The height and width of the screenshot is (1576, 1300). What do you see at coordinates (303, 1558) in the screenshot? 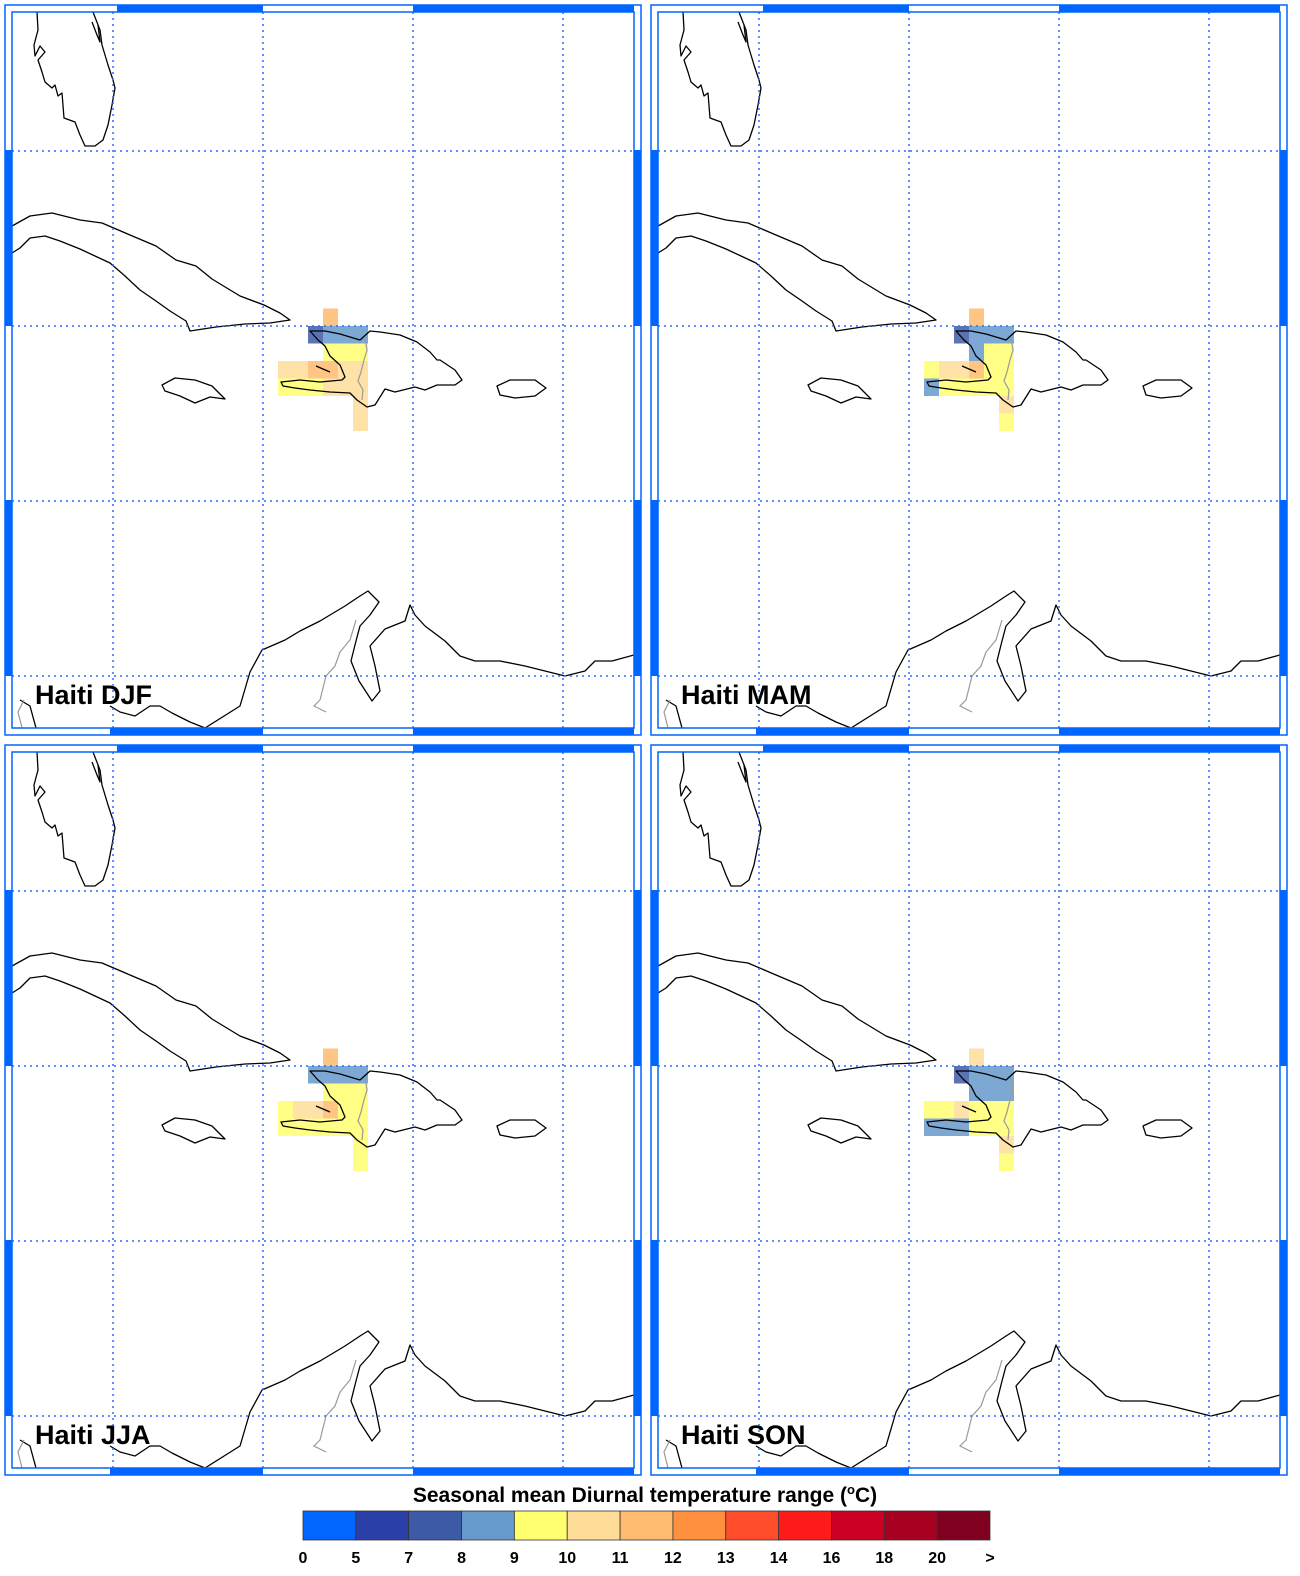
I see `colorbar-tick-label: 0` at bounding box center [303, 1558].